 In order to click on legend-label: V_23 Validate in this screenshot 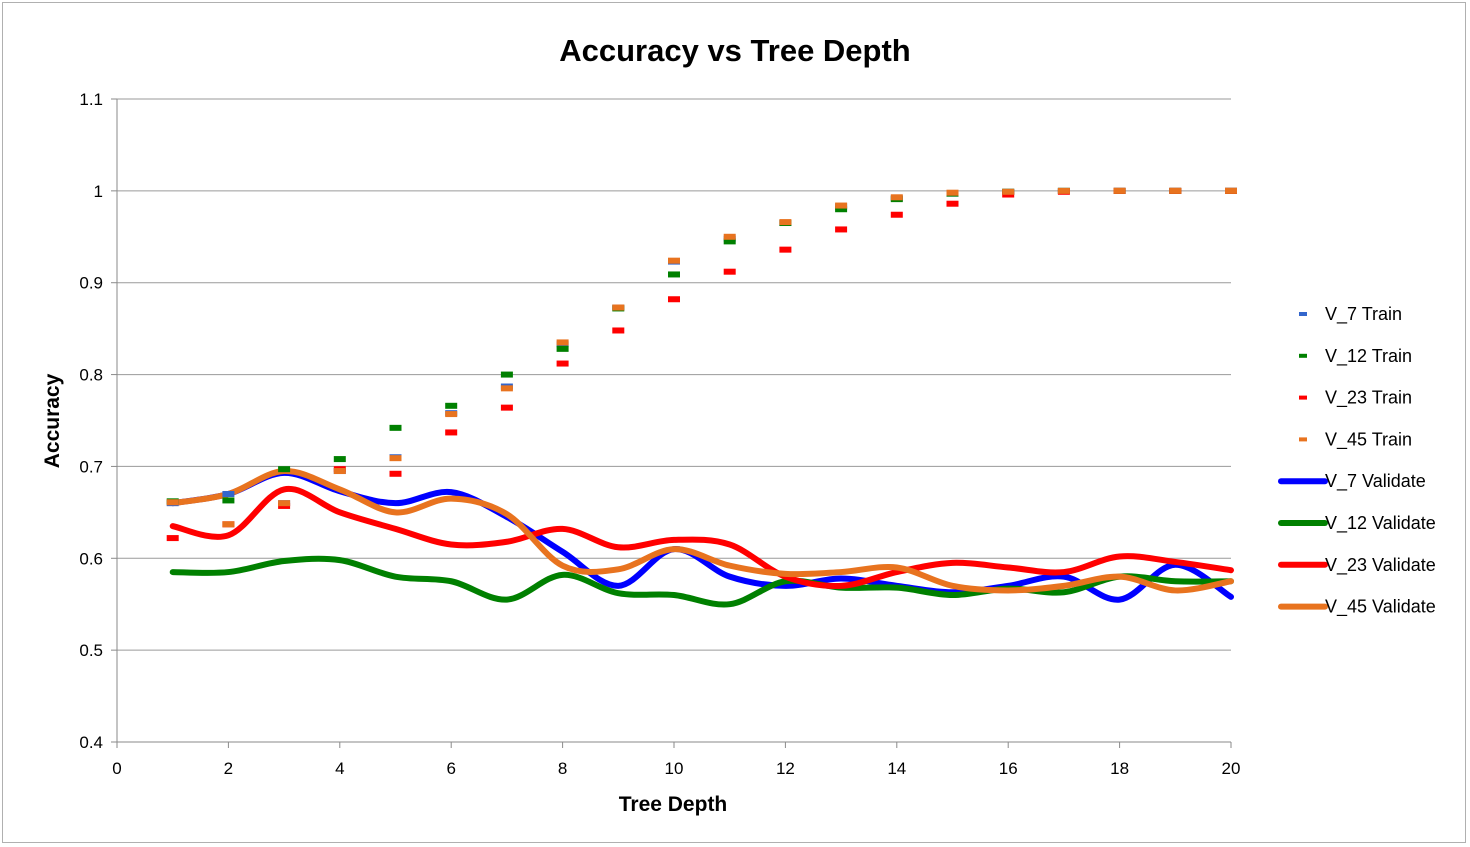, I will do `click(1380, 565)`.